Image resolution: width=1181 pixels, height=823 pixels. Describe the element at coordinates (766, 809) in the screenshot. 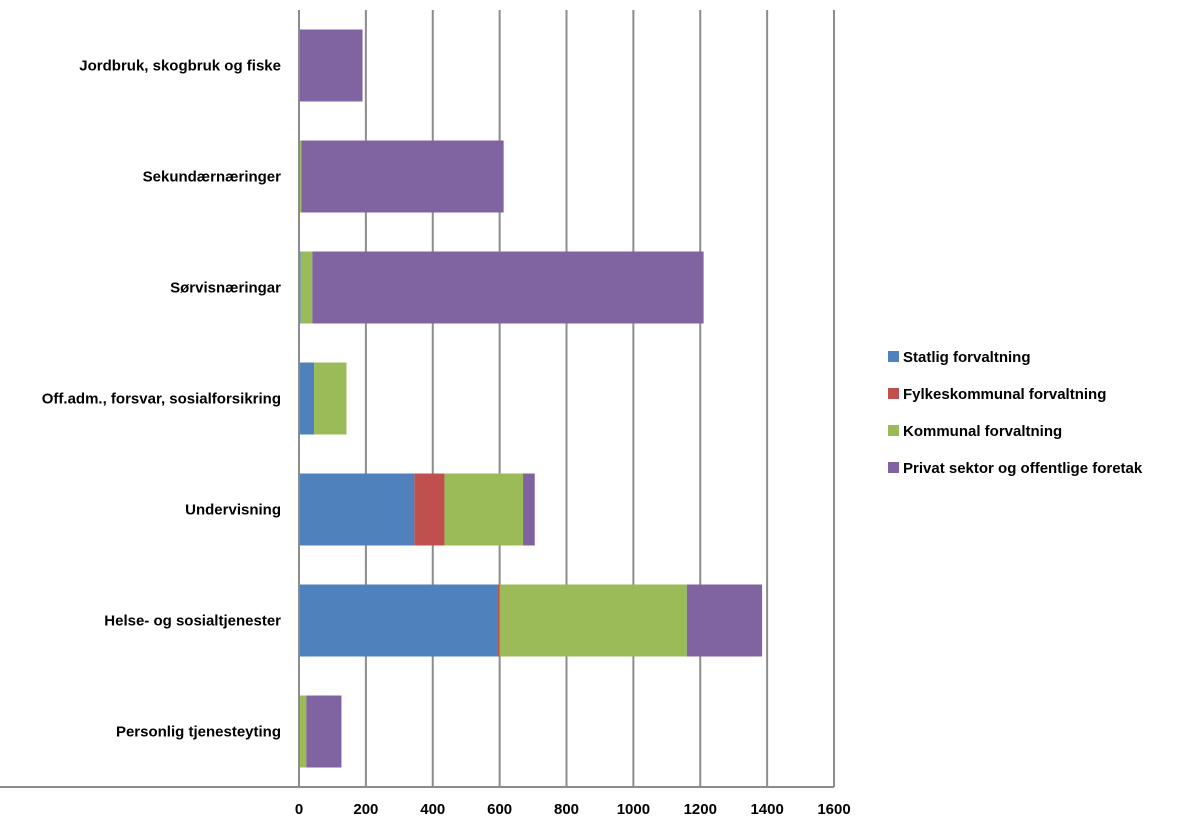

I see `x-tick-label: 1400` at that location.